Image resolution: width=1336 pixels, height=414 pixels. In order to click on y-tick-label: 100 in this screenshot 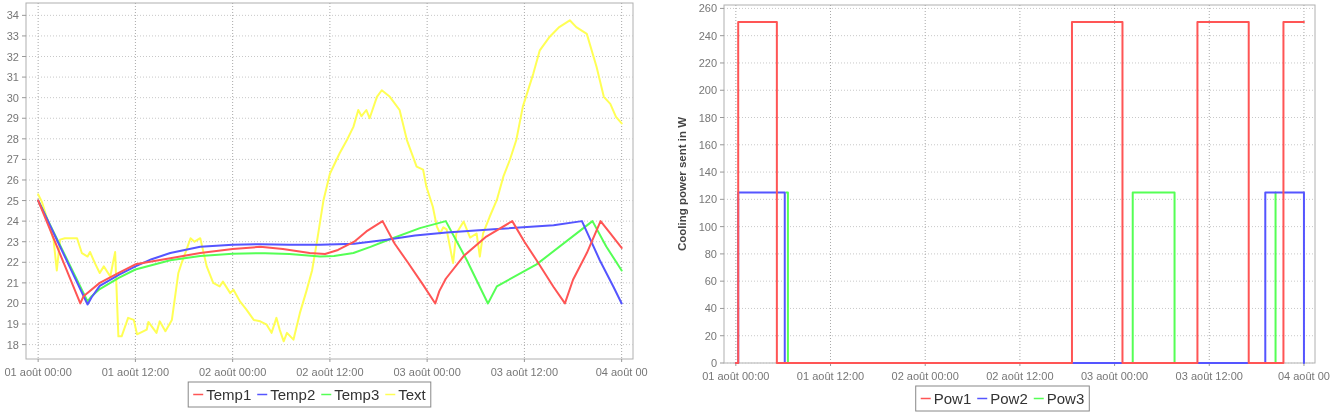, I will do `click(707, 226)`.